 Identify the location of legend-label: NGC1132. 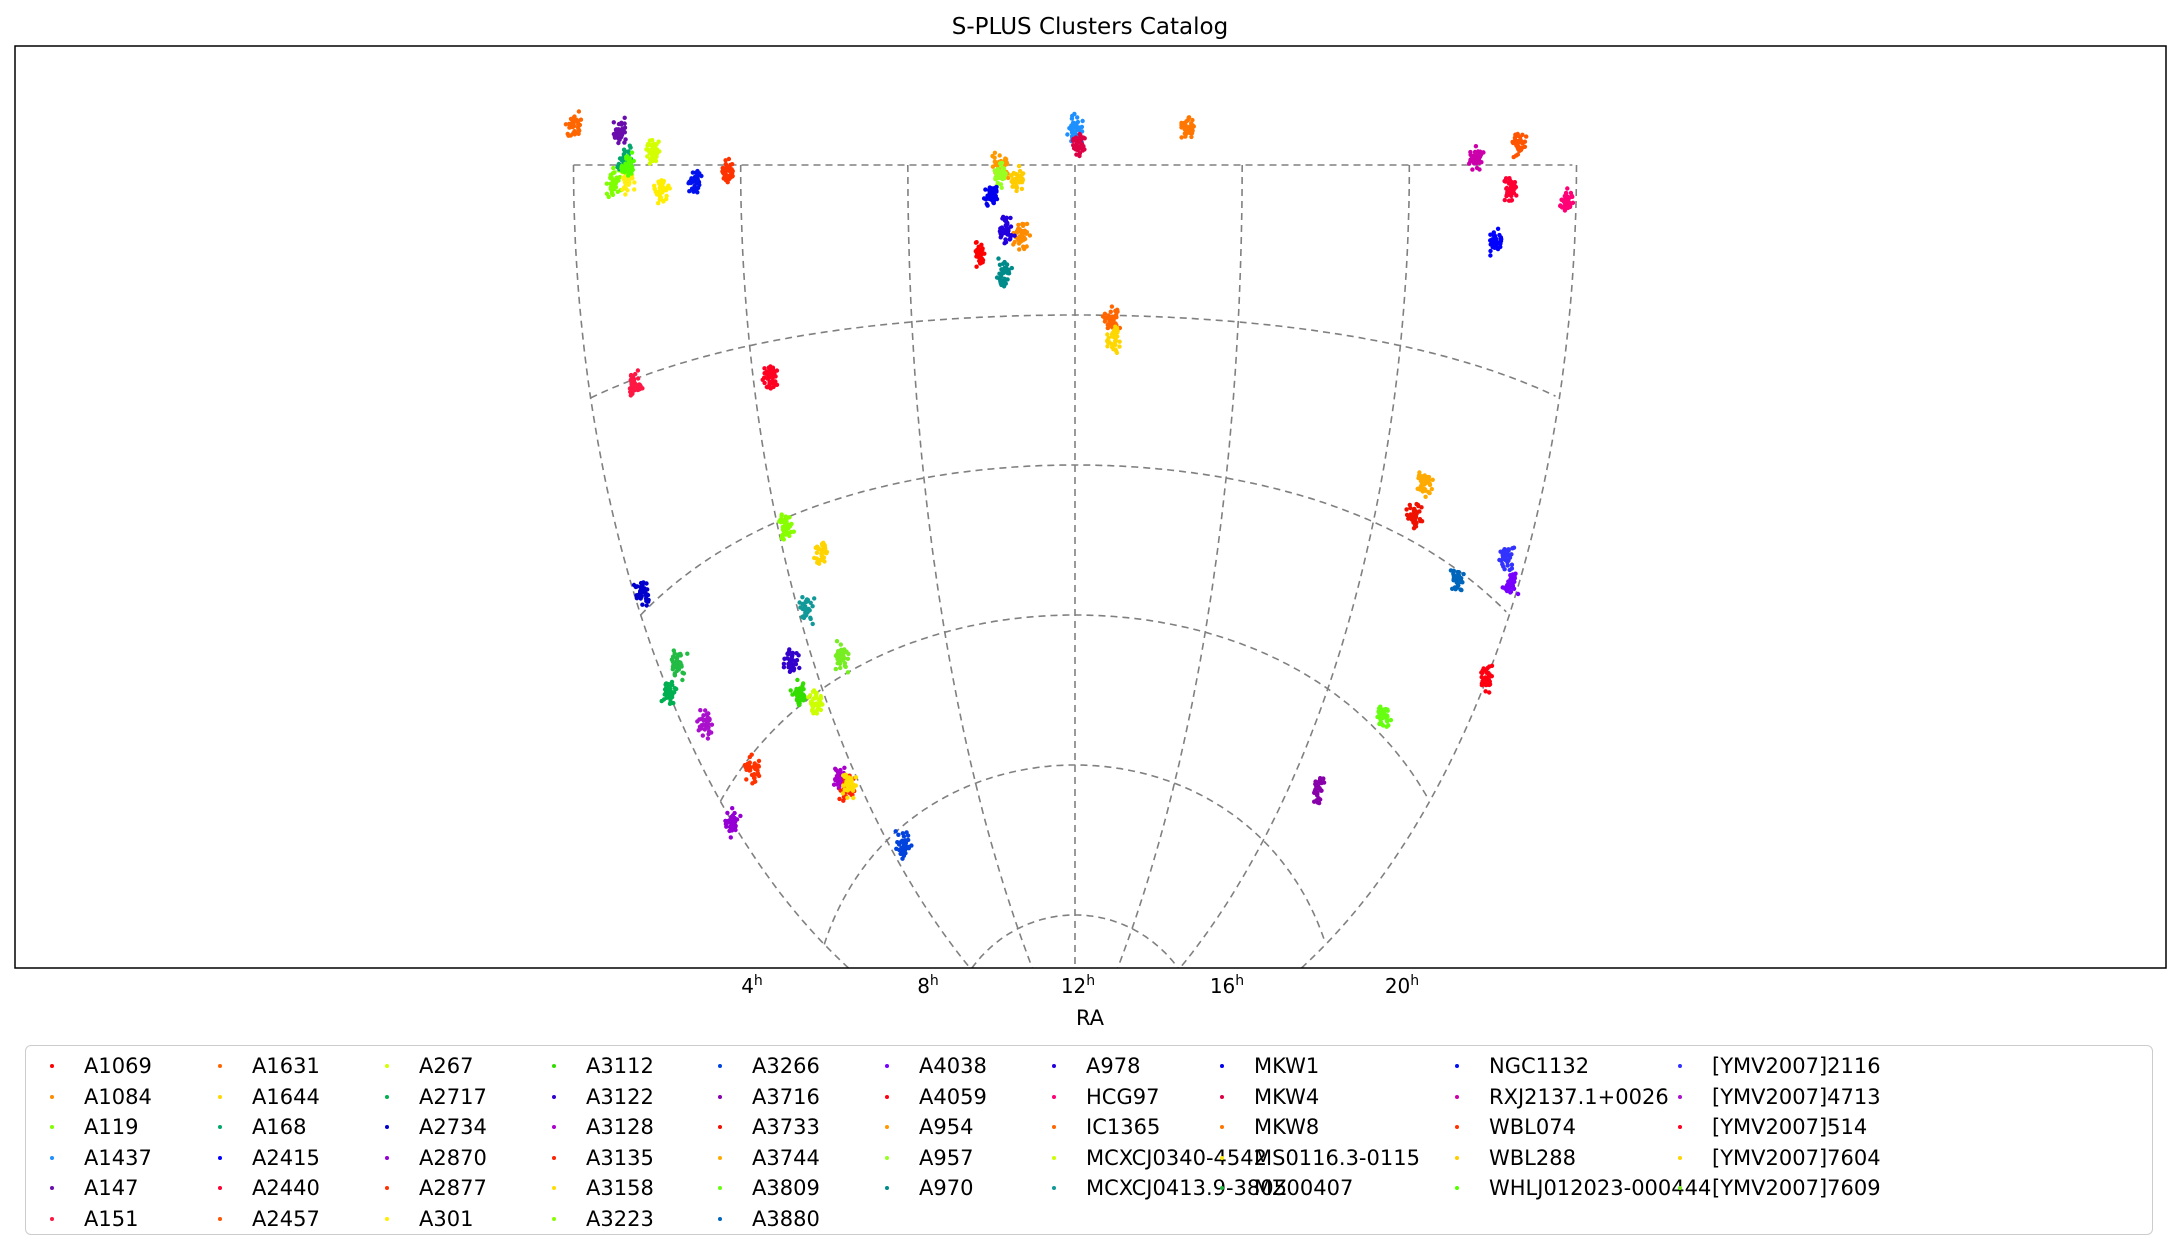
(1539, 1066).